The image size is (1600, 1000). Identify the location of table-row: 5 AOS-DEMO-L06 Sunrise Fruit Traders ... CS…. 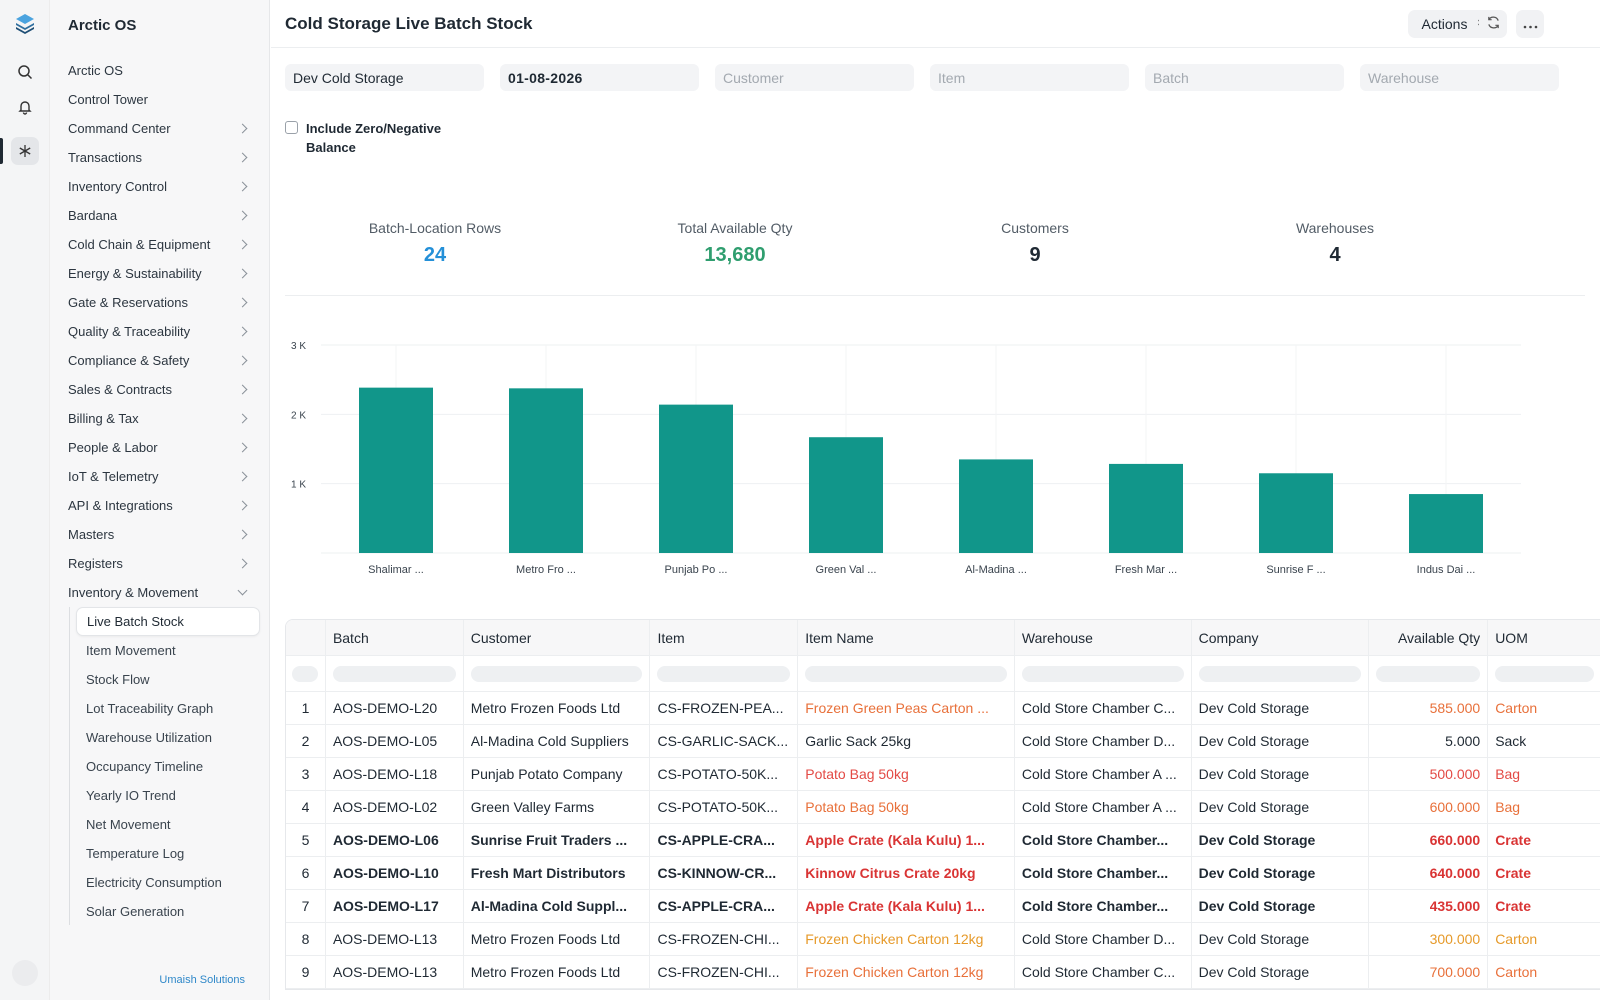
(943, 840).